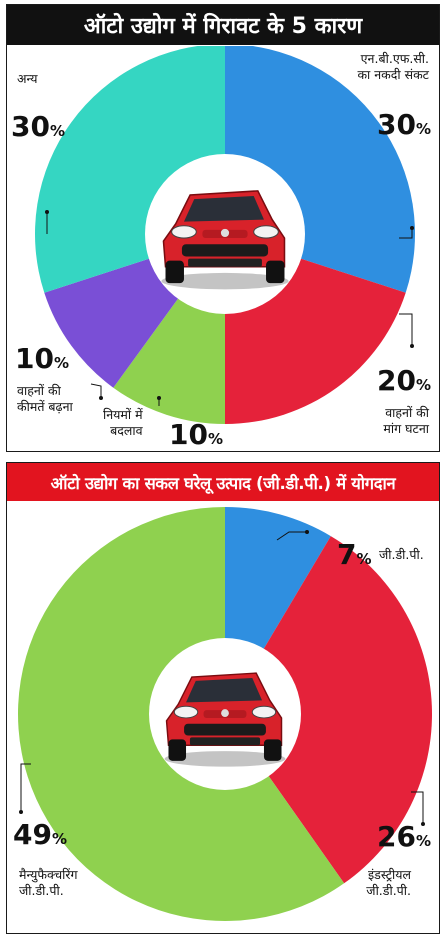 The height and width of the screenshot is (942, 447). What do you see at coordinates (406, 428) in the screenshot?
I see `slice-label-line2: मांग घटना` at bounding box center [406, 428].